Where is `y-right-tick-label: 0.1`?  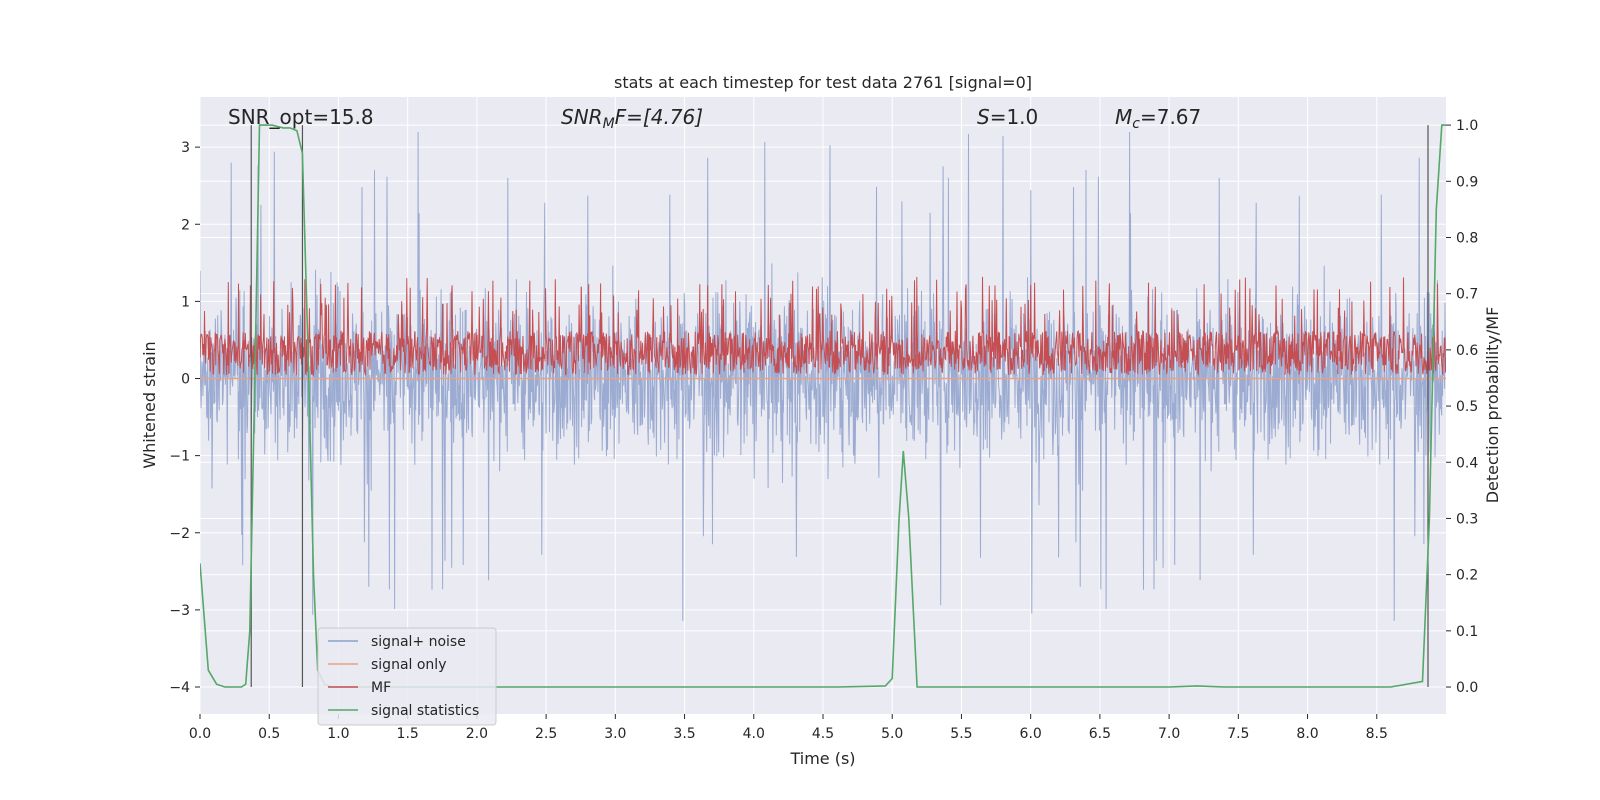
y-right-tick-label: 0.1 is located at coordinates (1467, 632).